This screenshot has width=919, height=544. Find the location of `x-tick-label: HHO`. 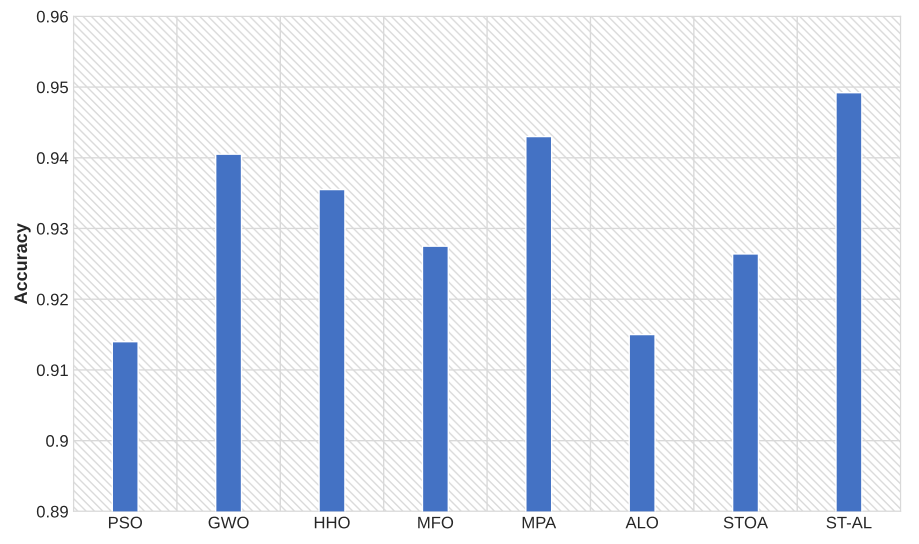

x-tick-label: HHO is located at coordinates (332, 522).